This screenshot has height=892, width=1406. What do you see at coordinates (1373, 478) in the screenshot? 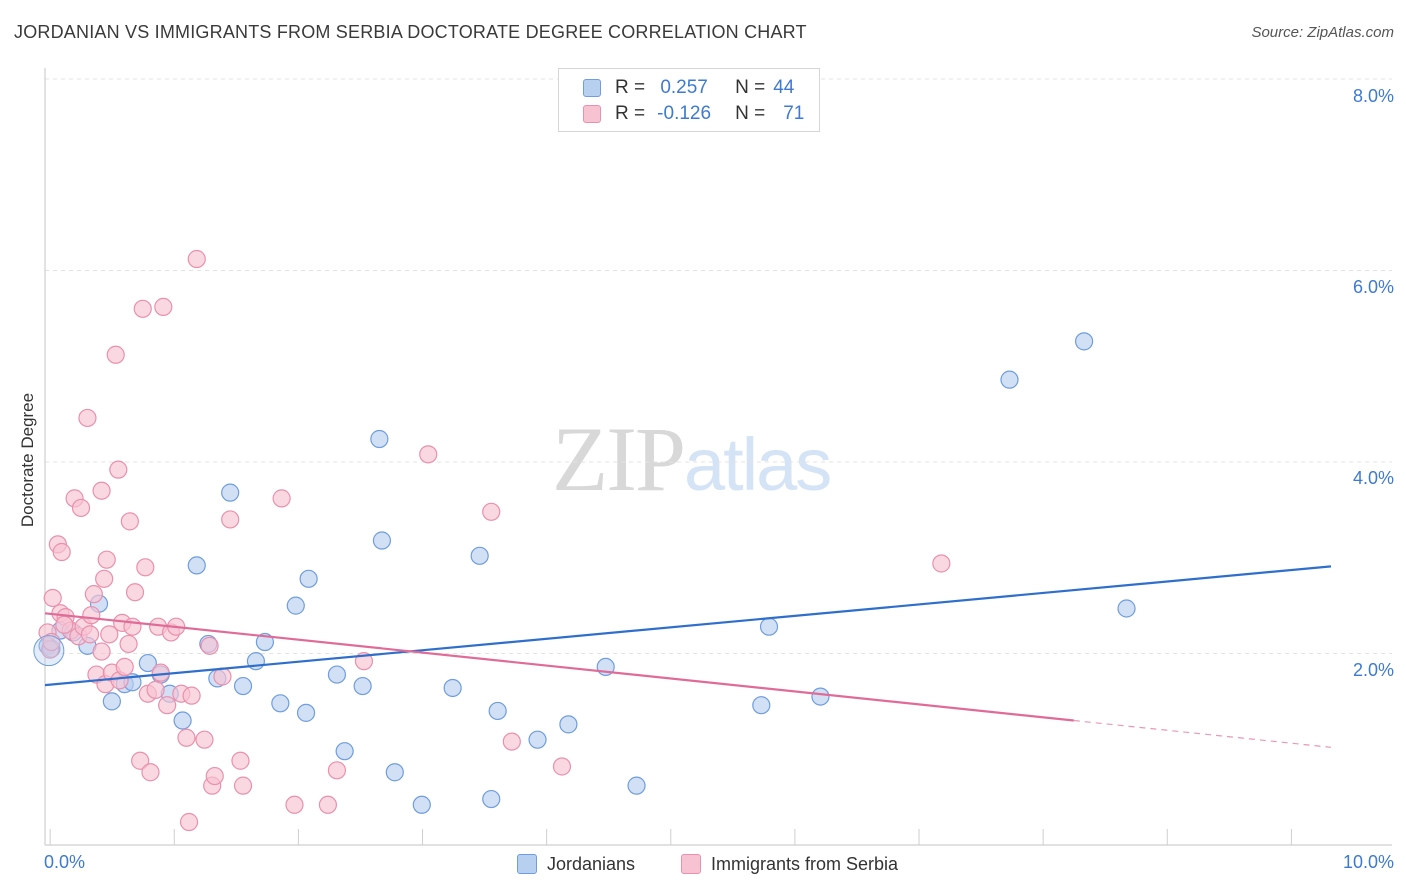
I see `y-tick-label-4: 4.0%` at bounding box center [1373, 478].